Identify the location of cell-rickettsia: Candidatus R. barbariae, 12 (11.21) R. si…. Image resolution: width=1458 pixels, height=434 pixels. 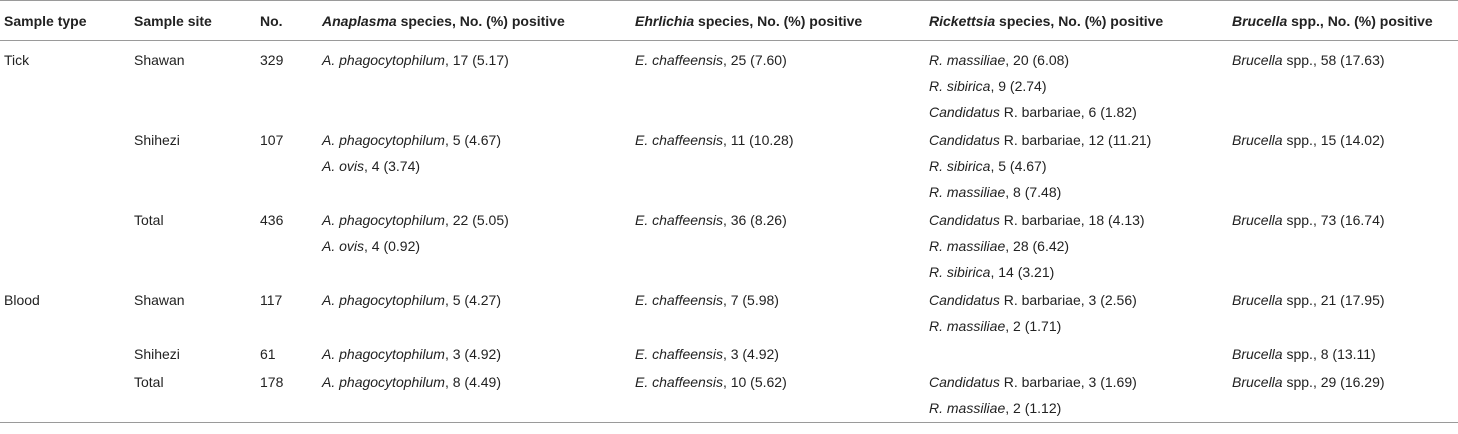
(1080, 161).